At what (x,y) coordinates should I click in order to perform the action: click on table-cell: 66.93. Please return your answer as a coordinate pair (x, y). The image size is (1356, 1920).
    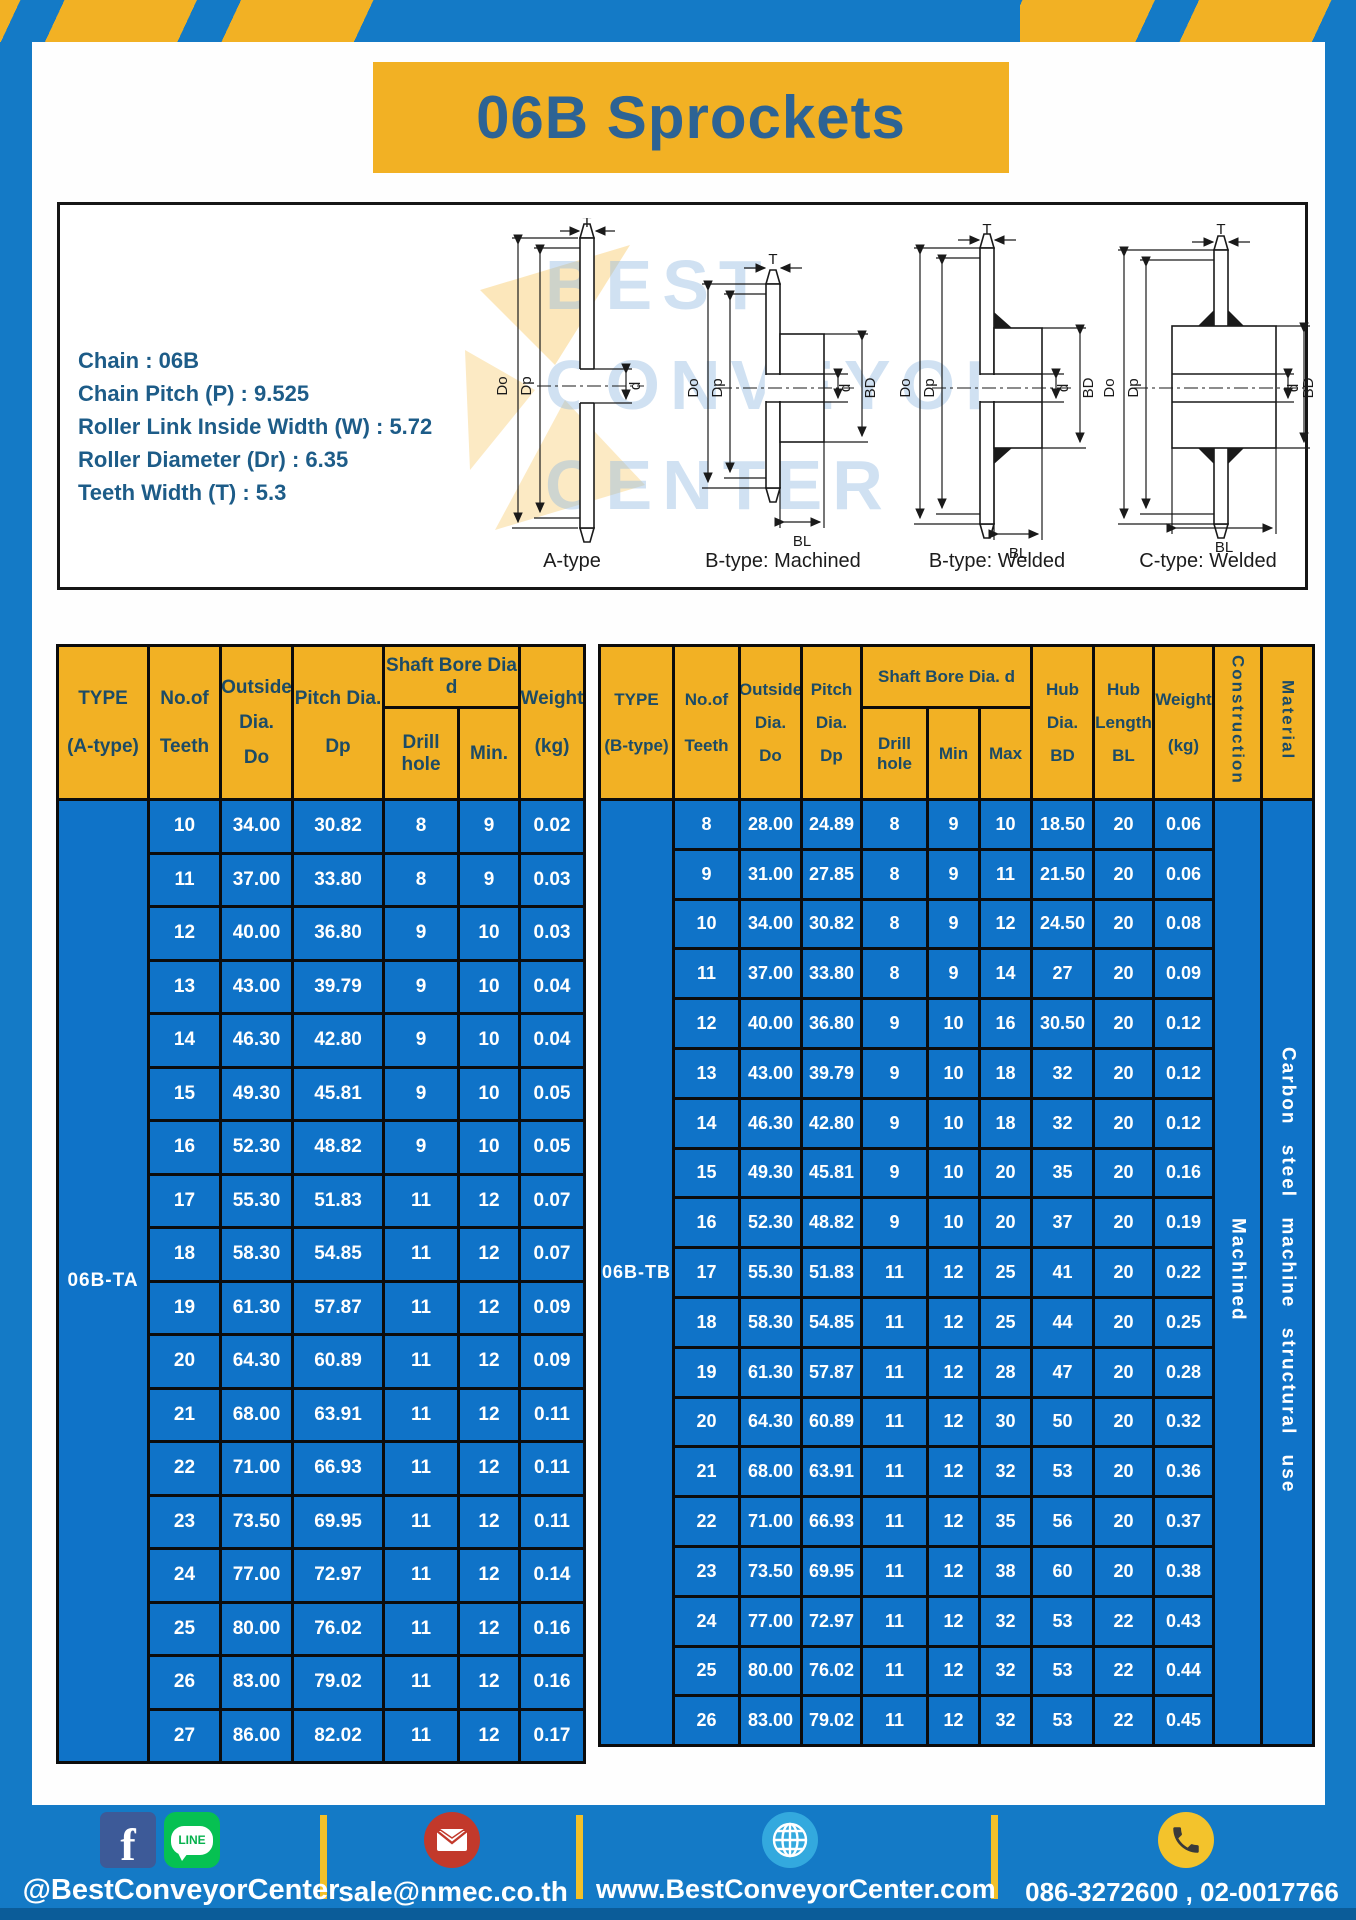
    Looking at the image, I should click on (338, 1468).